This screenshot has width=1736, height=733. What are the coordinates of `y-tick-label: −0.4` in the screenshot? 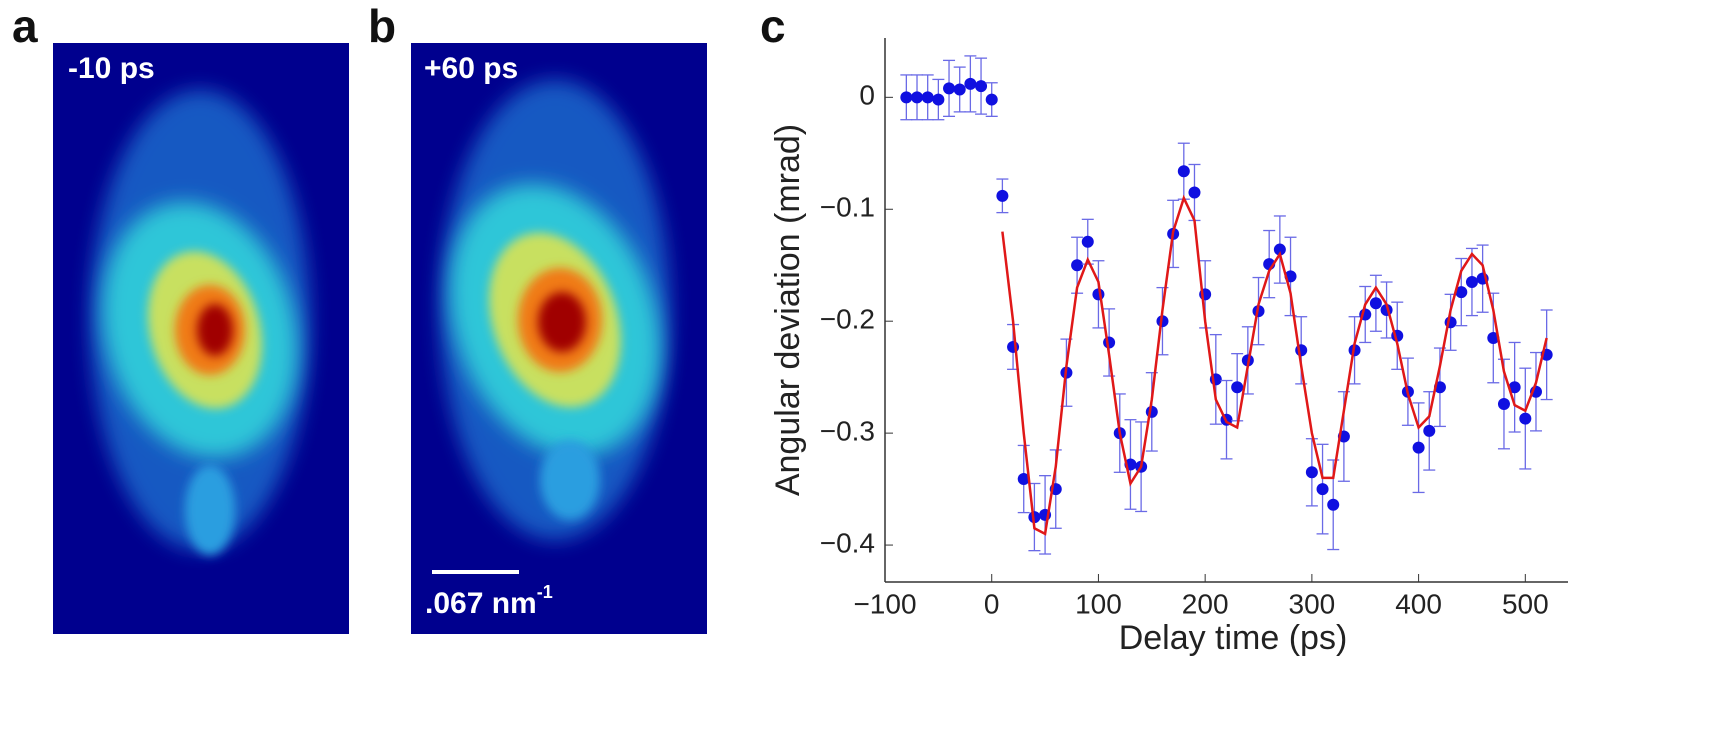 It's located at (847, 542).